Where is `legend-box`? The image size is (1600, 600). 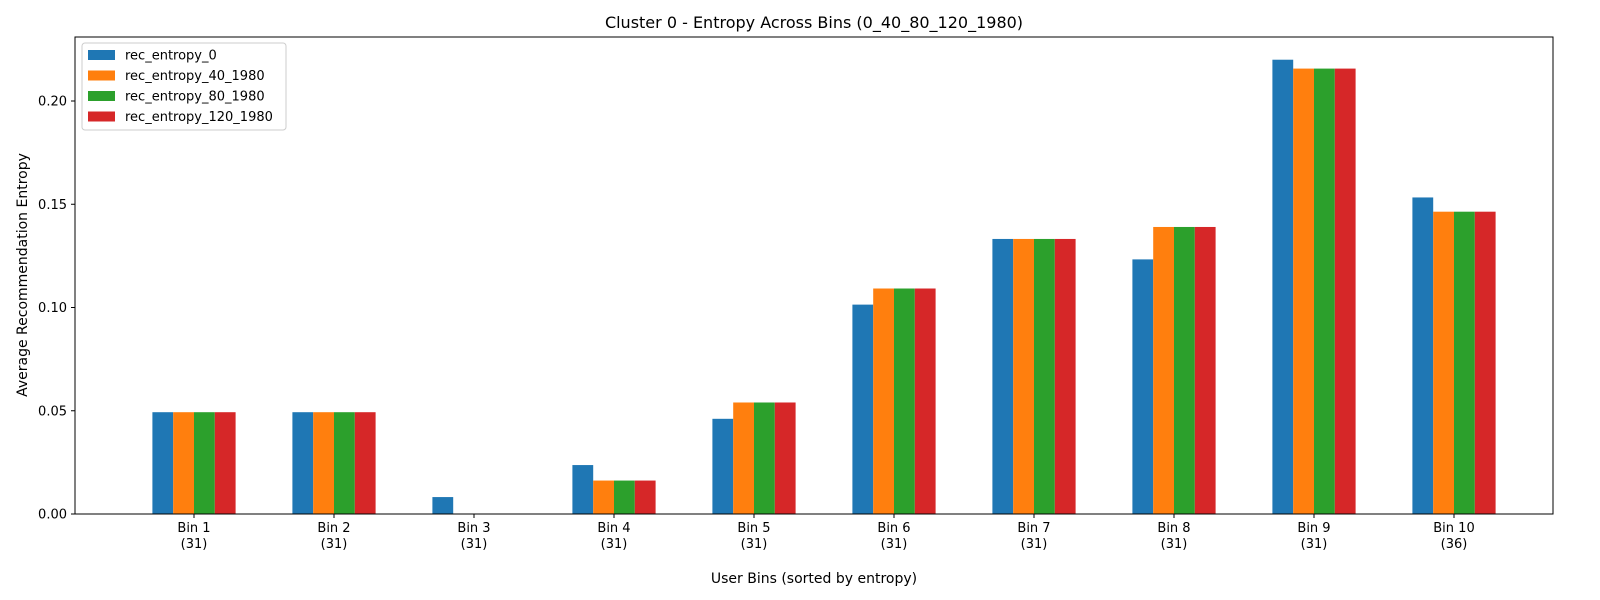 legend-box is located at coordinates (184, 86).